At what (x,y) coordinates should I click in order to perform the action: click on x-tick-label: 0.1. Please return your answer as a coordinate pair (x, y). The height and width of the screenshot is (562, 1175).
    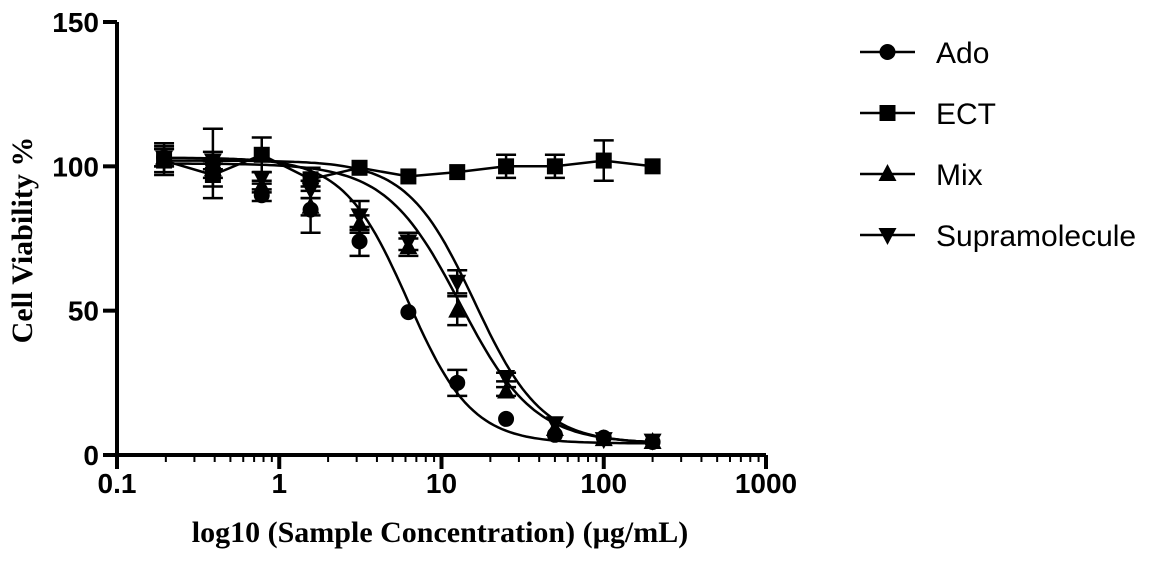
    Looking at the image, I should click on (117, 483).